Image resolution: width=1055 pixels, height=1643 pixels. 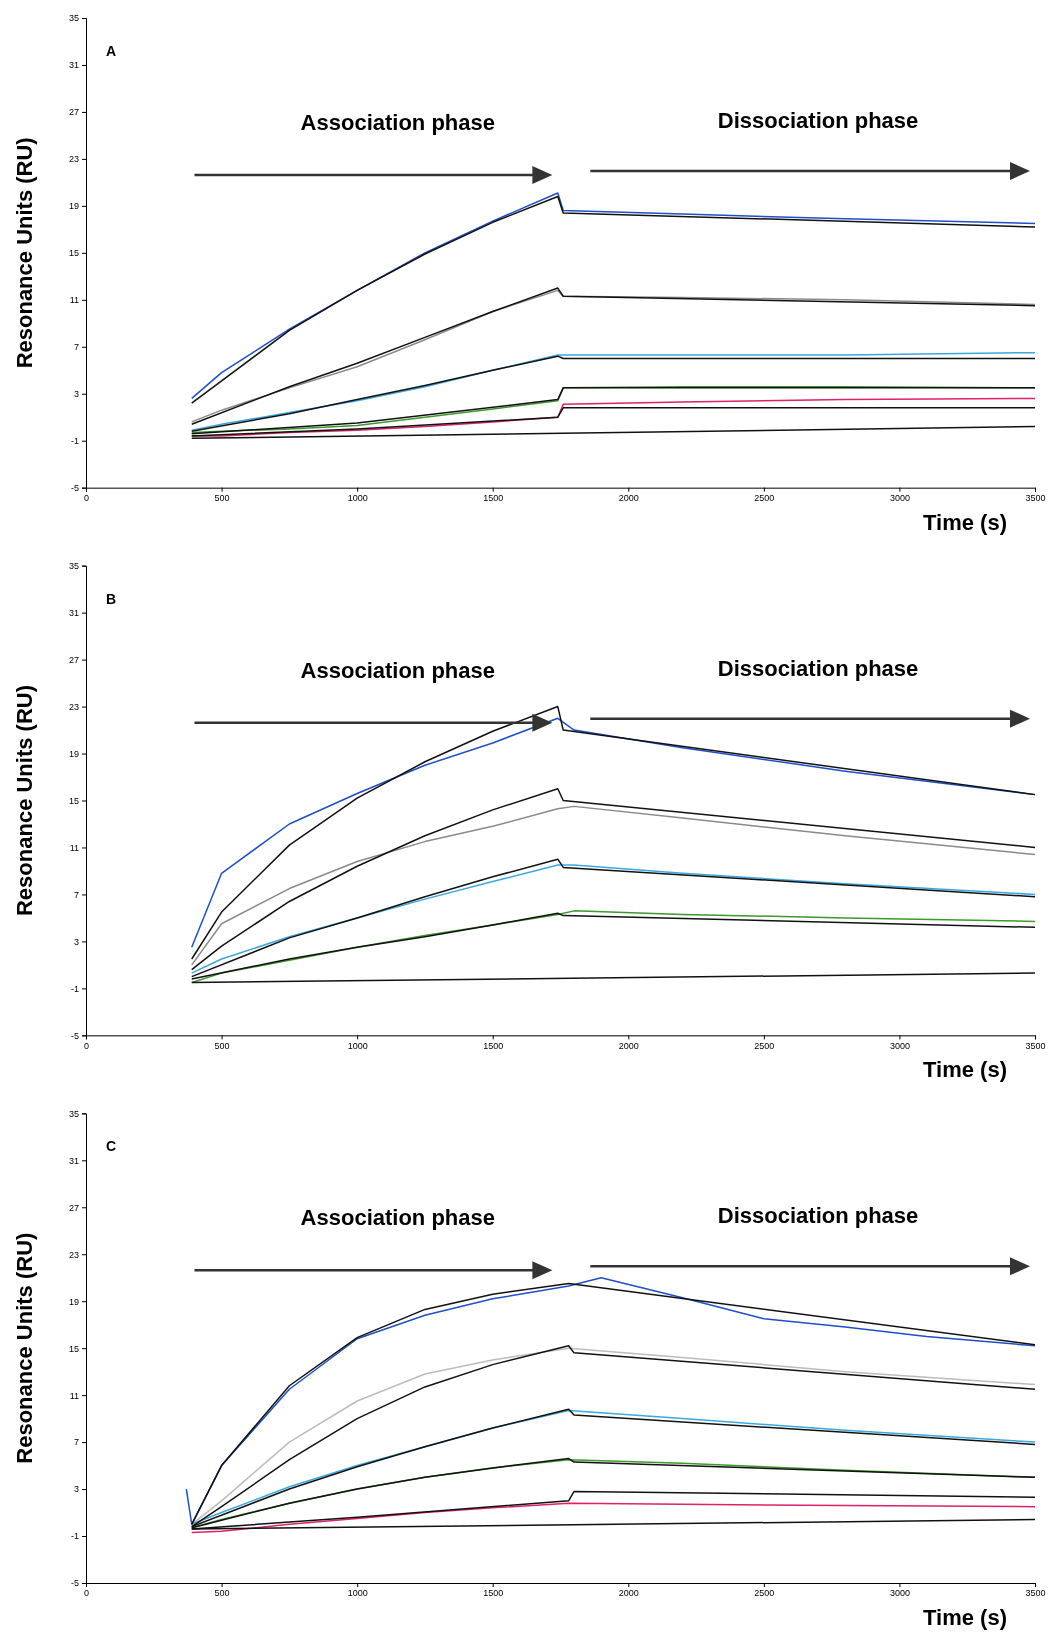 What do you see at coordinates (111, 598) in the screenshot?
I see `annotation: B` at bounding box center [111, 598].